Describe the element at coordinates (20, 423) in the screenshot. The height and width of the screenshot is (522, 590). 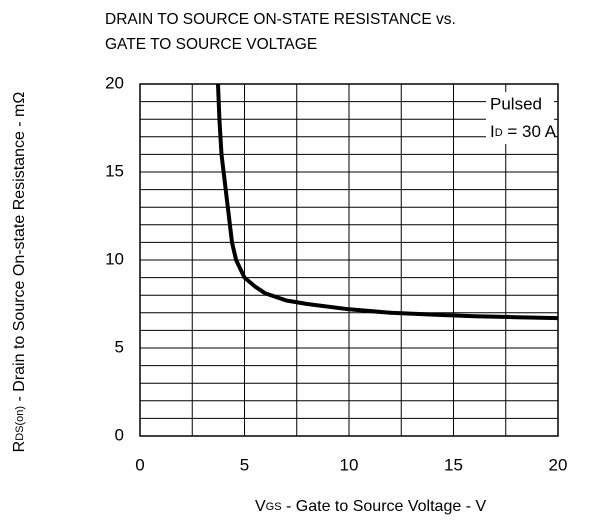
I see `label-subscript: DS(on)` at that location.